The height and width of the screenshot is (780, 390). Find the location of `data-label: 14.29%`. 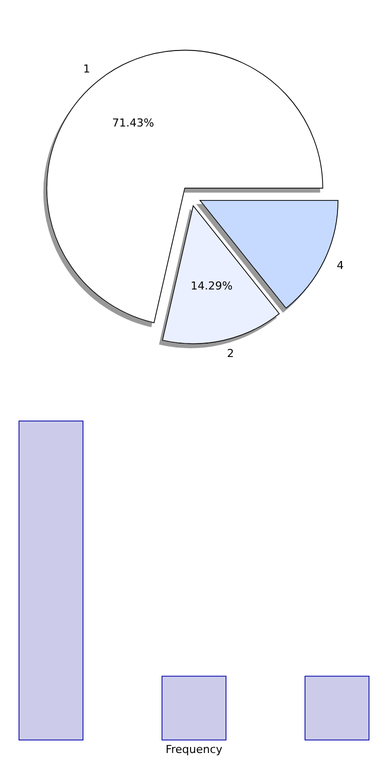

data-label: 14.29% is located at coordinates (211, 285).